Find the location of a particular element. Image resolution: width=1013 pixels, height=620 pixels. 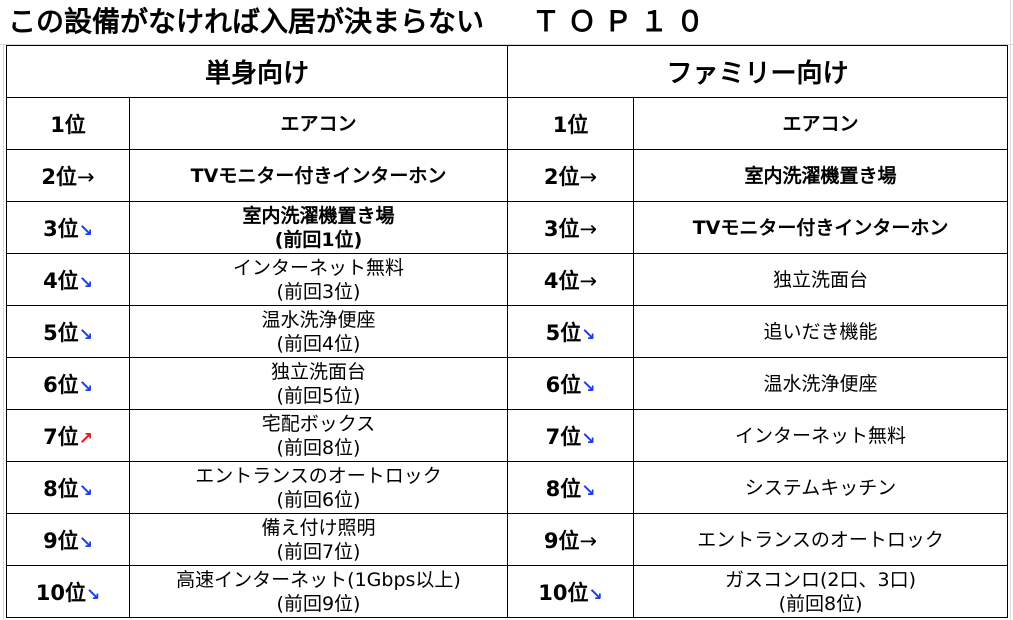

rank-label: 5位 is located at coordinates (61, 332).